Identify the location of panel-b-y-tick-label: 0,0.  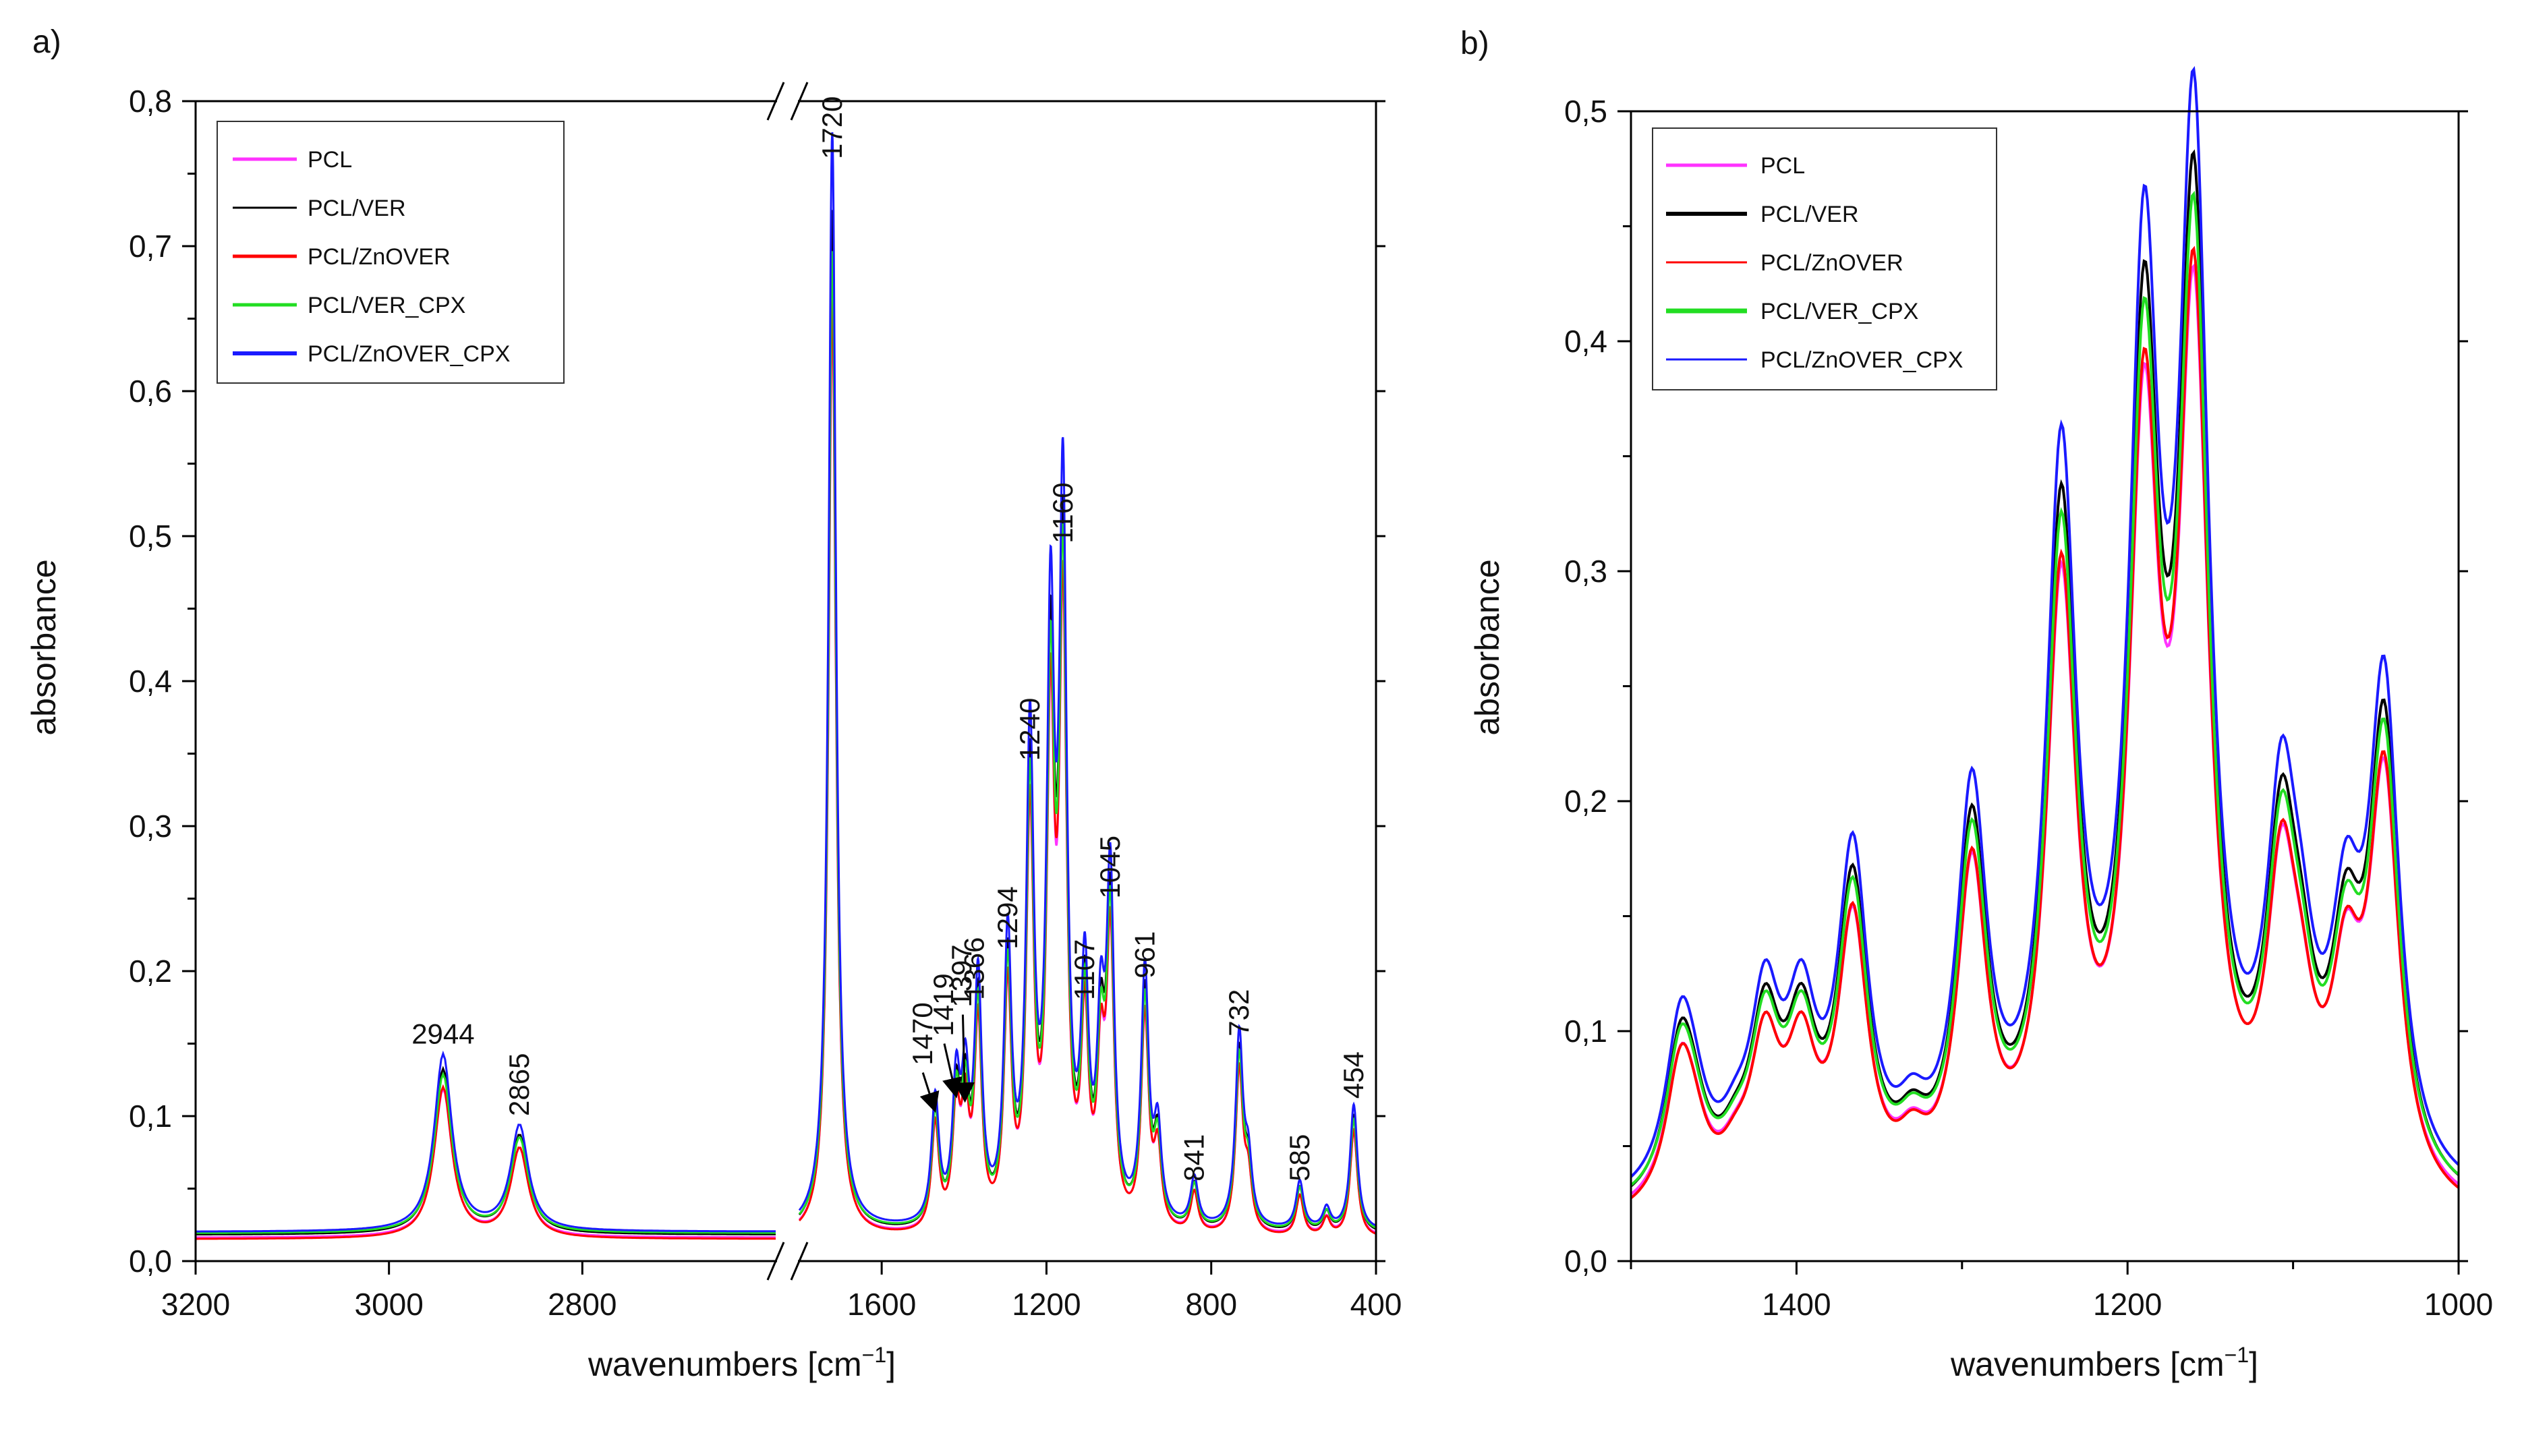
(1585, 1261).